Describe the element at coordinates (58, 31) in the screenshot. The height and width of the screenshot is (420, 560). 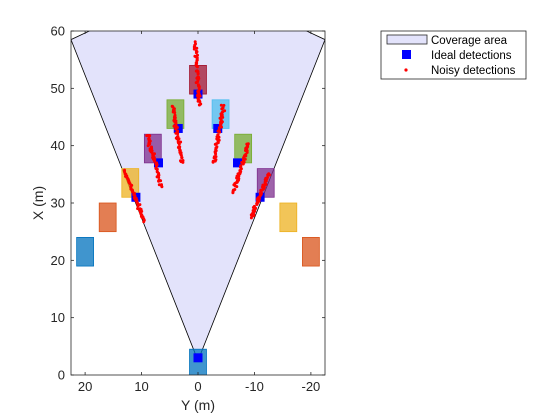
I see `y-tick-label: 60` at that location.